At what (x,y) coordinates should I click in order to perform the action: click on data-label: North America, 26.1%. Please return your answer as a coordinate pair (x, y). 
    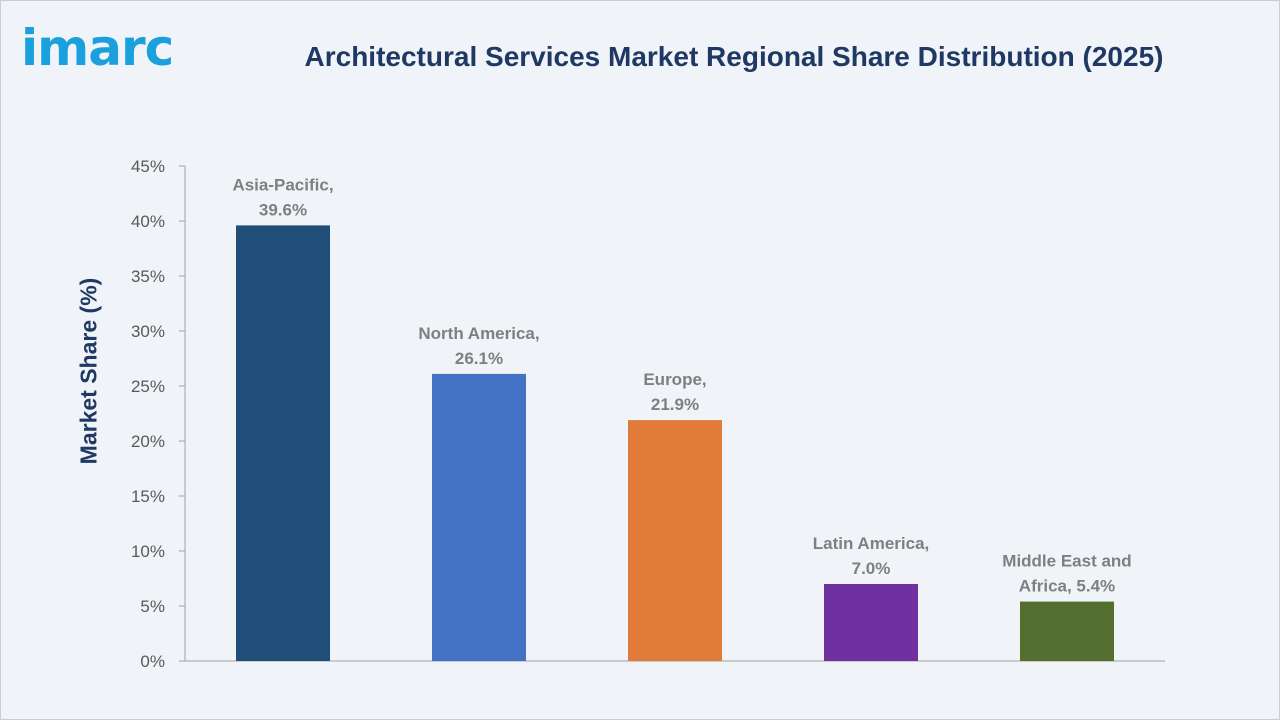
    Looking at the image, I should click on (478, 346).